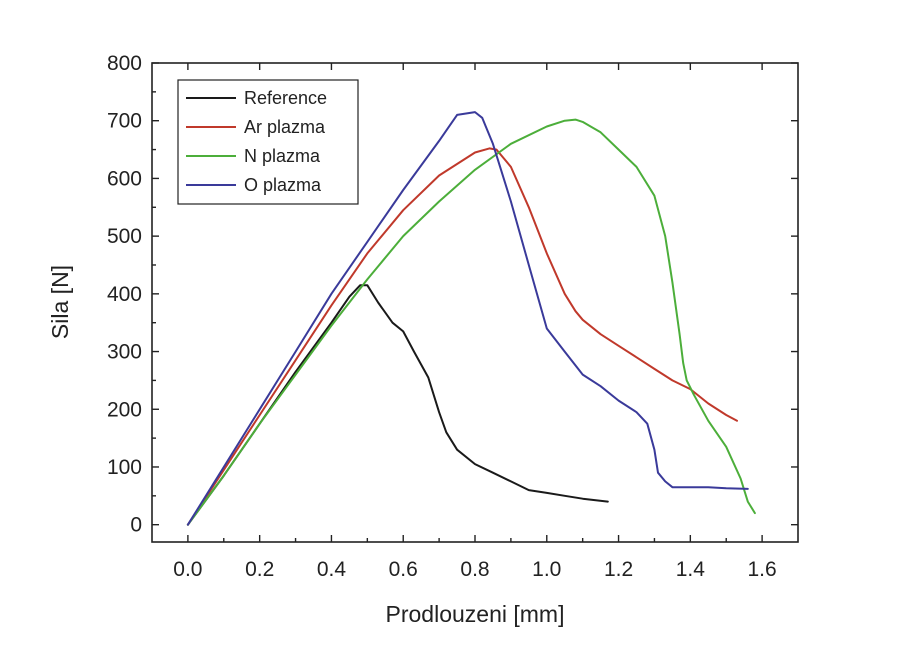 The height and width of the screenshot is (650, 916). What do you see at coordinates (474, 569) in the screenshot?
I see `x-tick-label: 0.8` at bounding box center [474, 569].